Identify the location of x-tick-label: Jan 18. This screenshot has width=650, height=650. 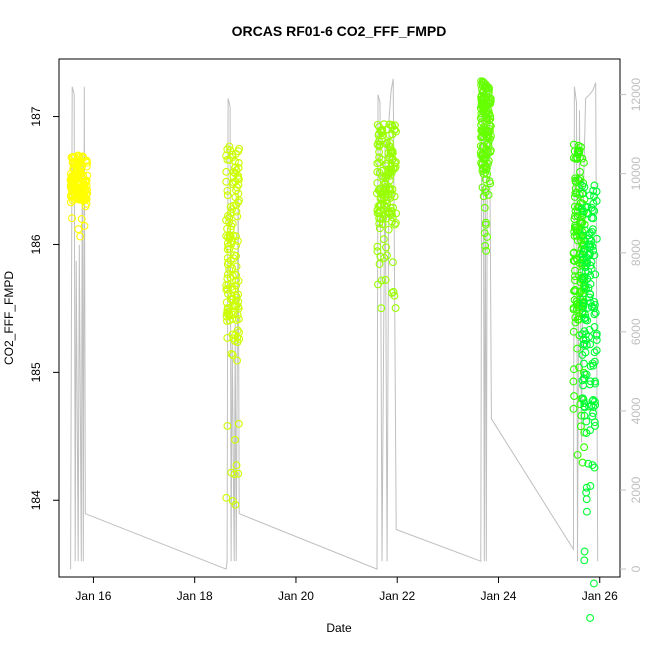
(195, 596).